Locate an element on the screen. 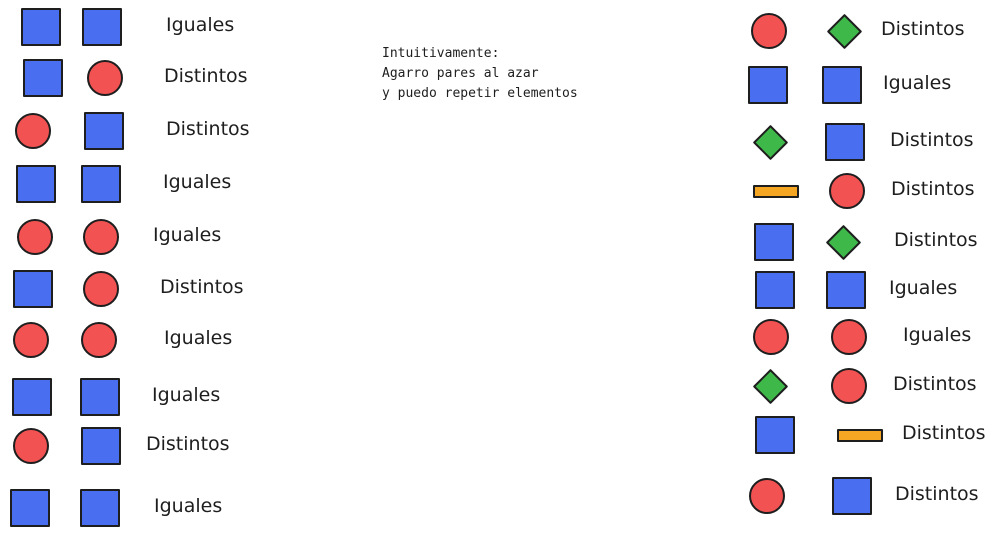 This screenshot has width=1002, height=536. note-line: Intuitivamente: is located at coordinates (441, 53).